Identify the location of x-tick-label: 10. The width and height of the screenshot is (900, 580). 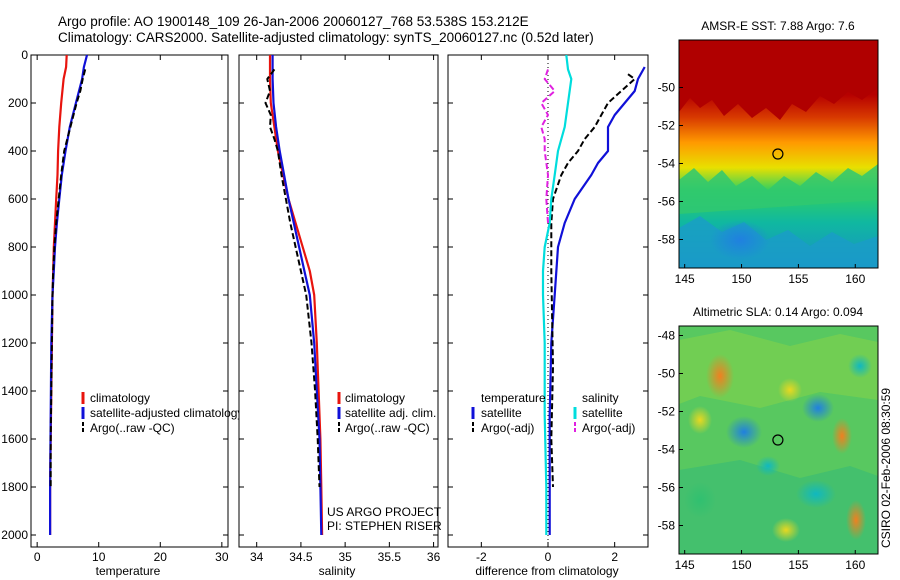
(99, 557).